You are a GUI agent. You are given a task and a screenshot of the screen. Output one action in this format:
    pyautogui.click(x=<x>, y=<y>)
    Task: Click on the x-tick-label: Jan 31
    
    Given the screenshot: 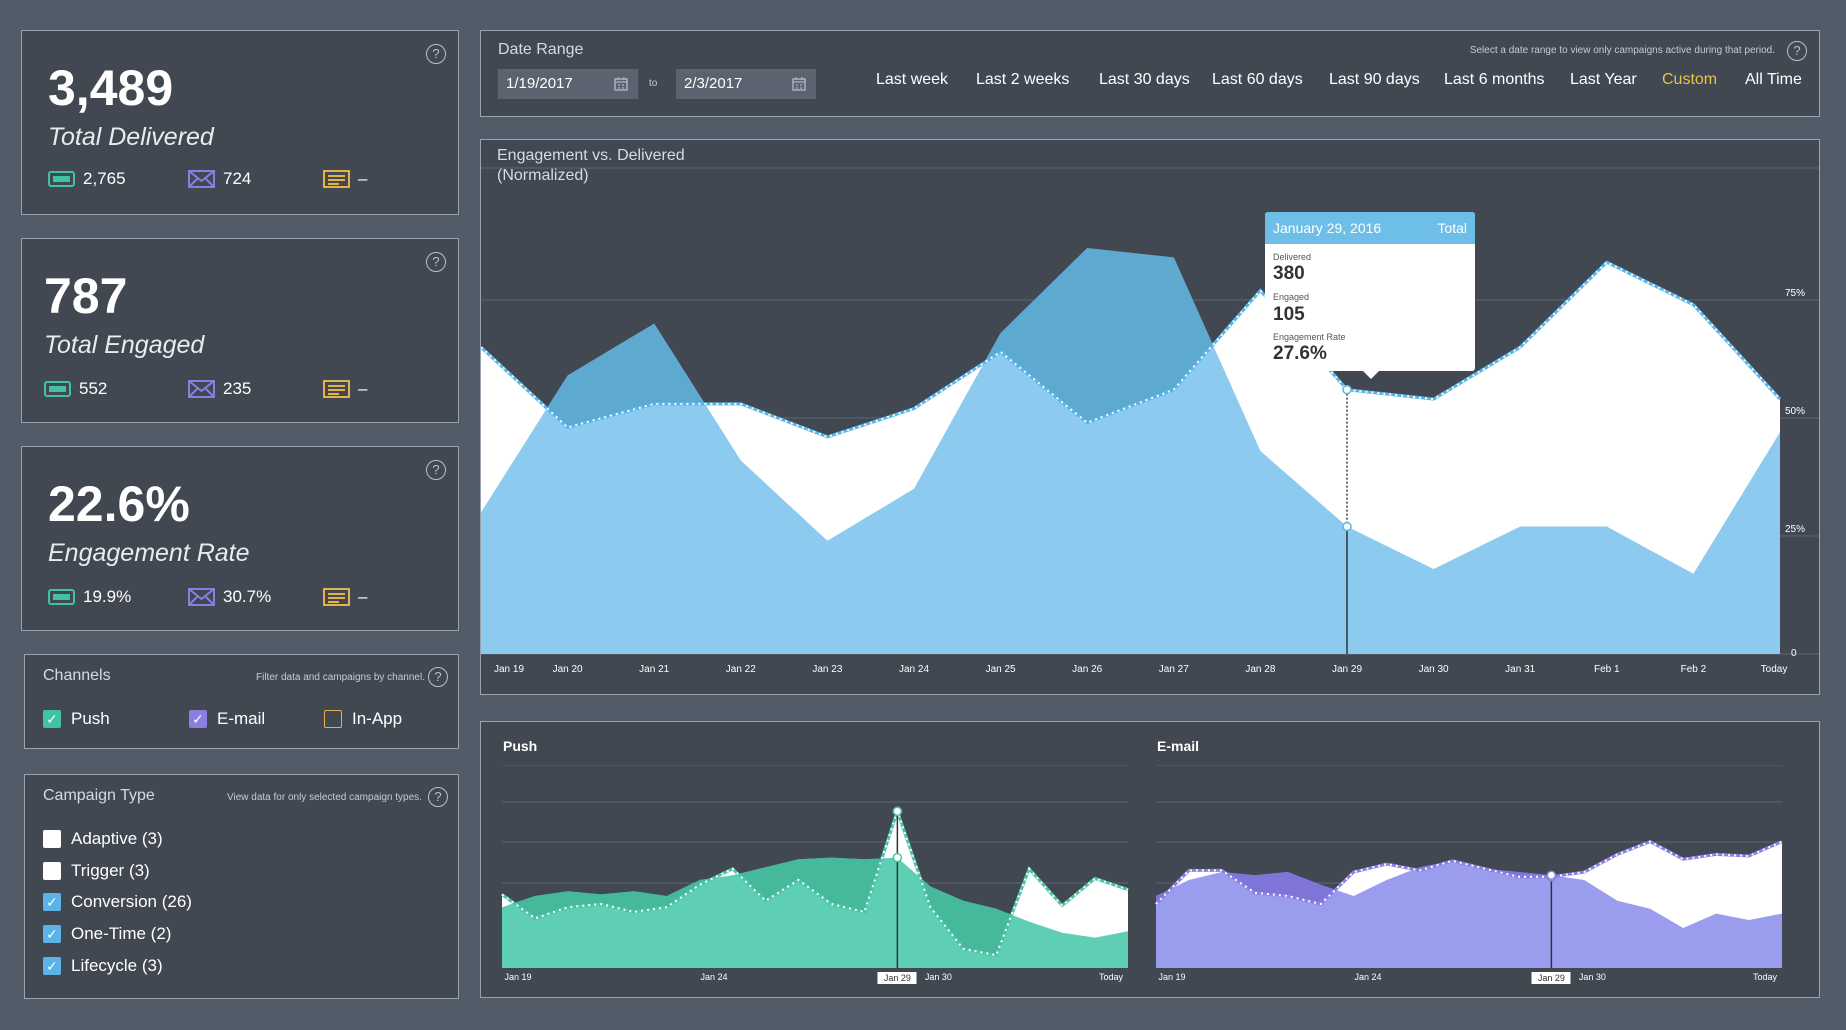 What is the action you would take?
    pyautogui.click(x=1520, y=669)
    